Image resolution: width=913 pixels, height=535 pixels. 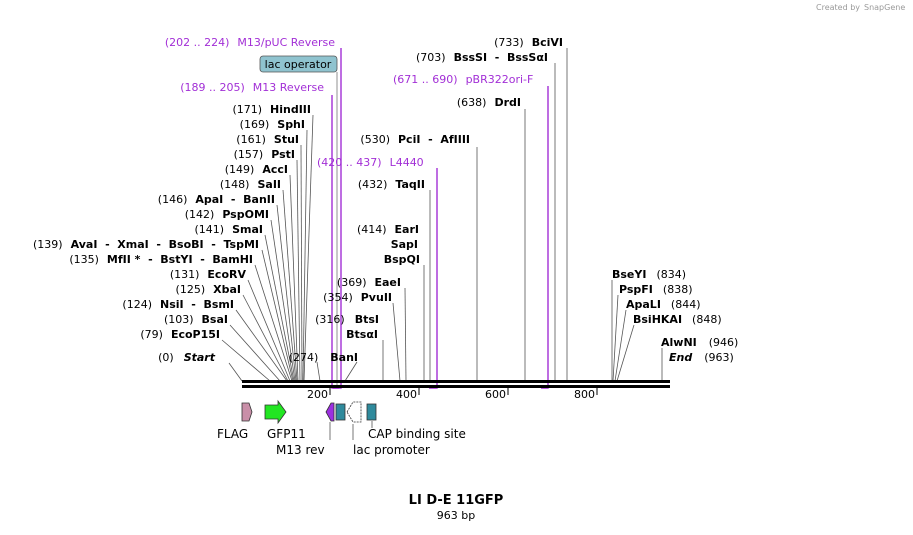 What do you see at coordinates (489, 102) in the screenshot?
I see `site-label: (638) DrdI` at bounding box center [489, 102].